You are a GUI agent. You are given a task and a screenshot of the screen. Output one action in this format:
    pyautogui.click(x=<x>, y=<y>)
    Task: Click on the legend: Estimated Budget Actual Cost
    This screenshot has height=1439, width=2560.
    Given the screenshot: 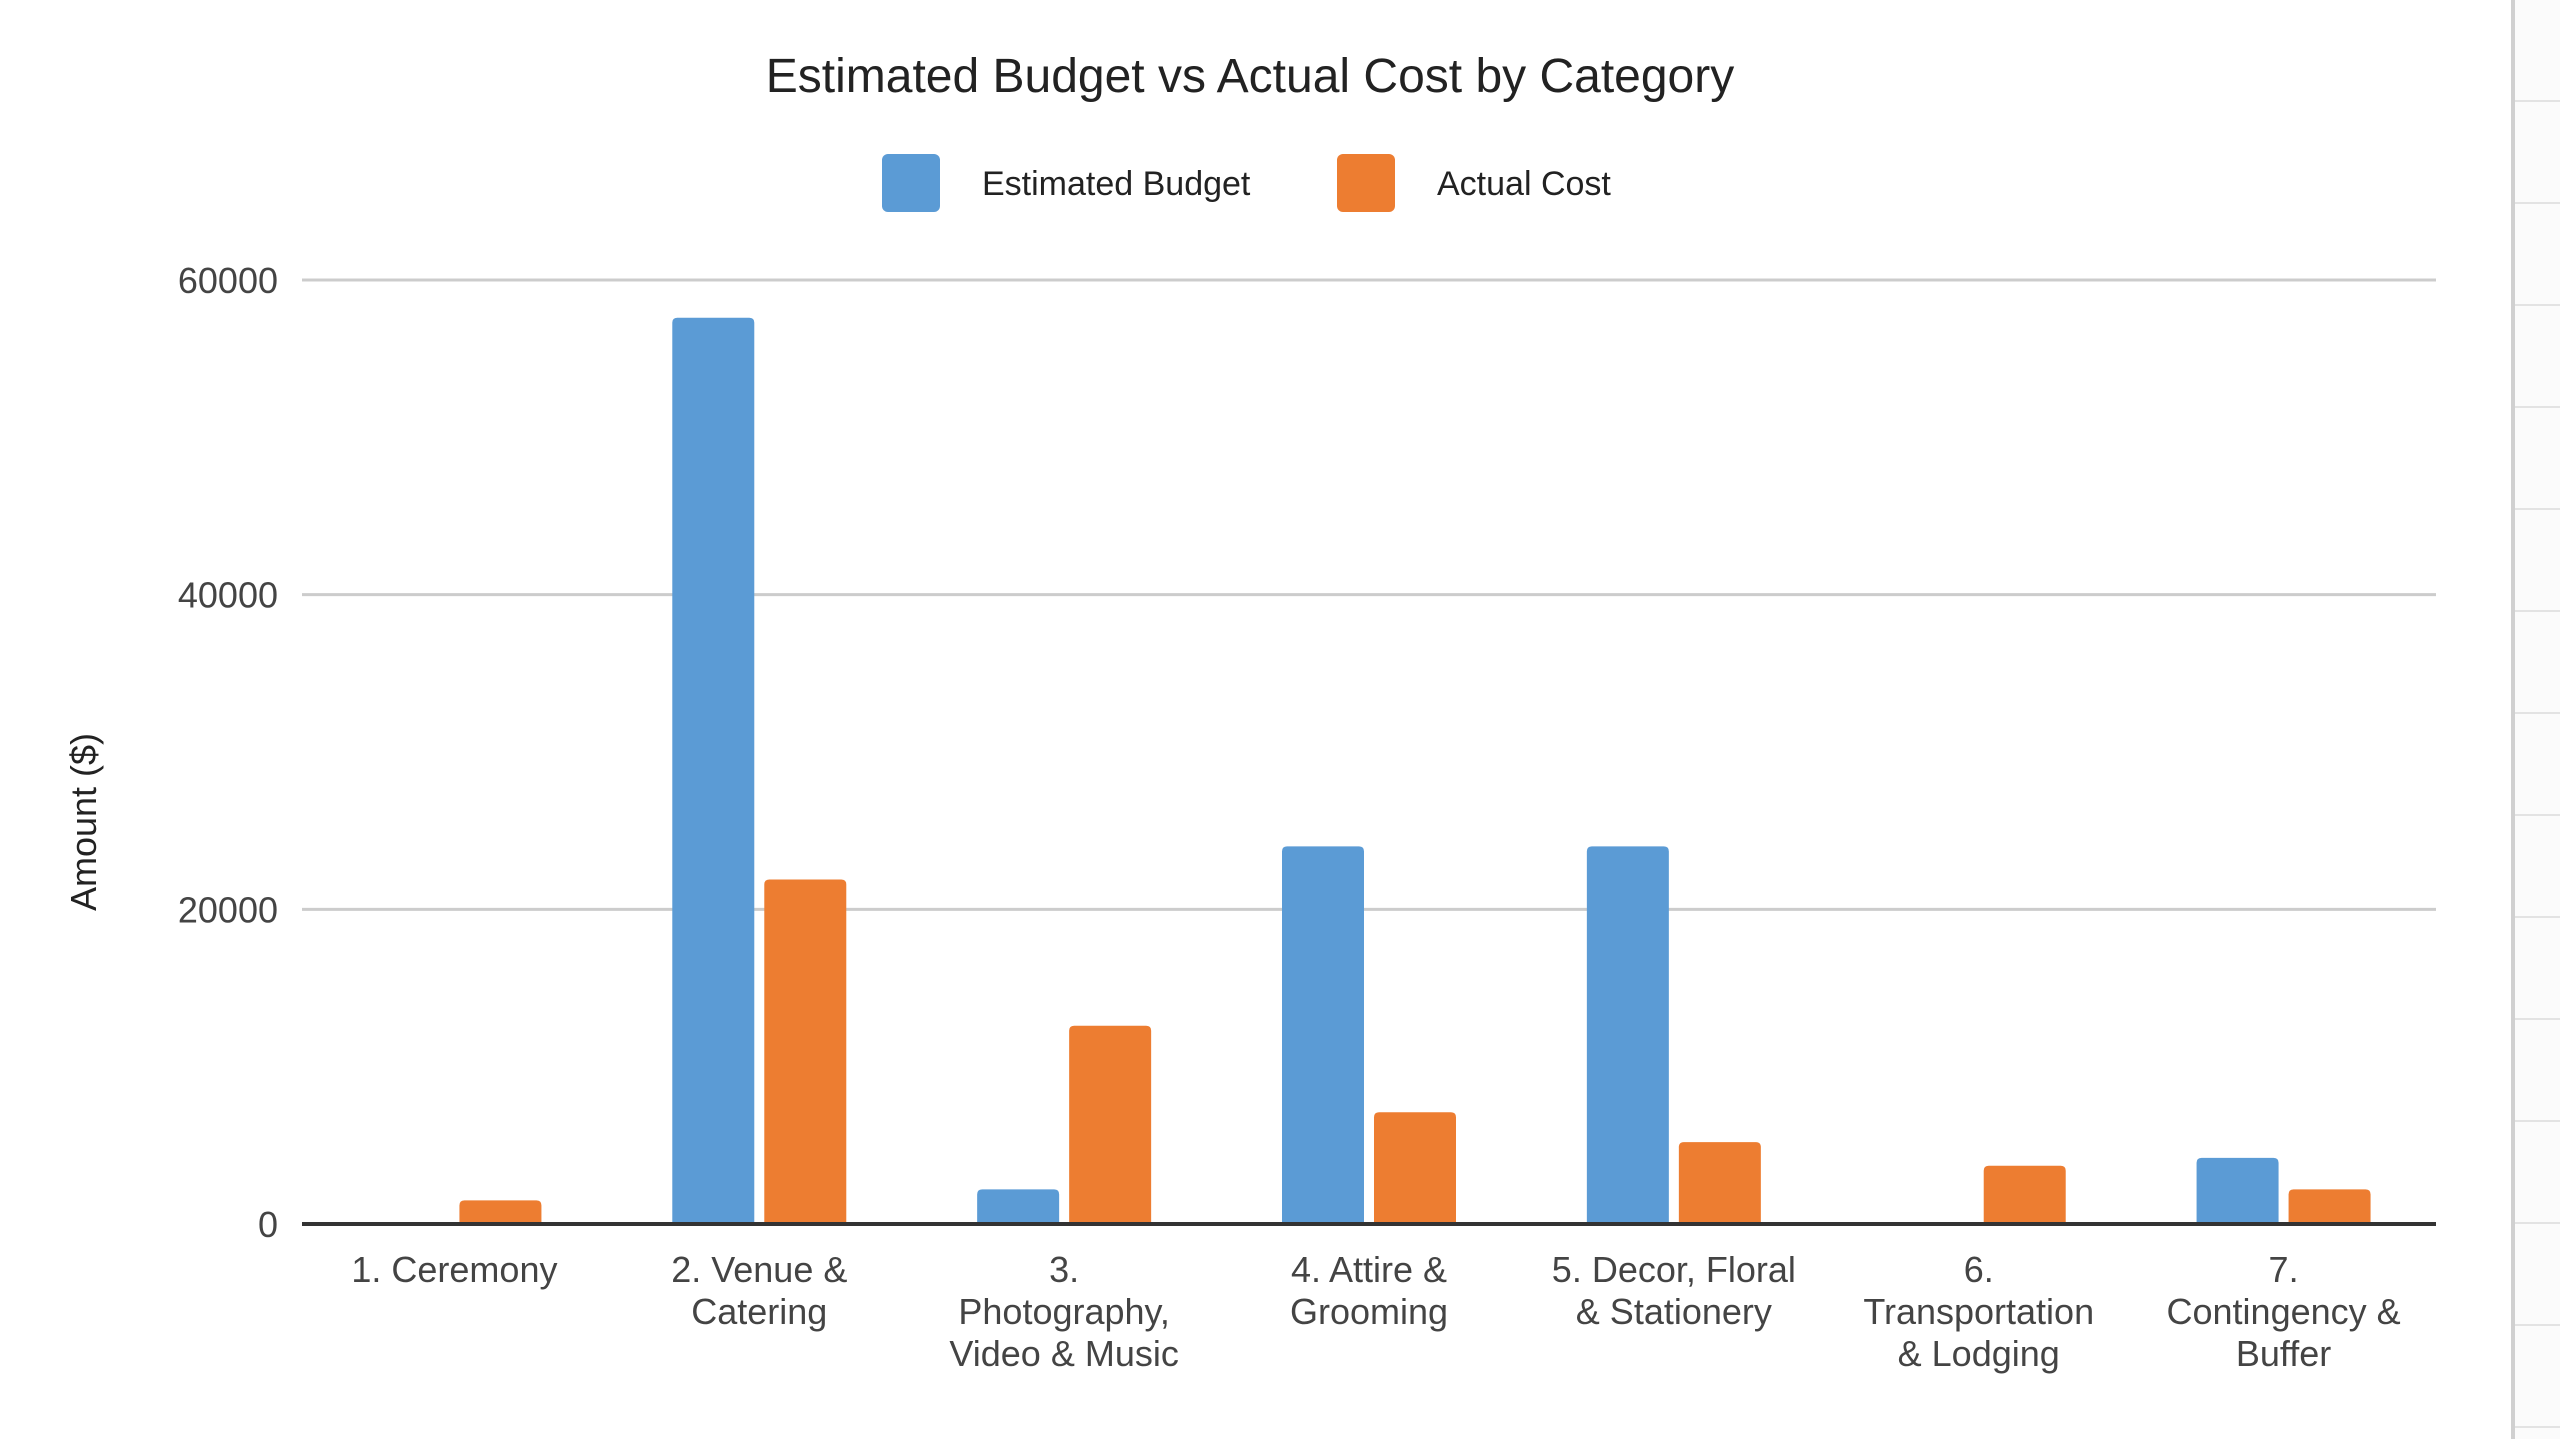 What is the action you would take?
    pyautogui.click(x=1246, y=183)
    